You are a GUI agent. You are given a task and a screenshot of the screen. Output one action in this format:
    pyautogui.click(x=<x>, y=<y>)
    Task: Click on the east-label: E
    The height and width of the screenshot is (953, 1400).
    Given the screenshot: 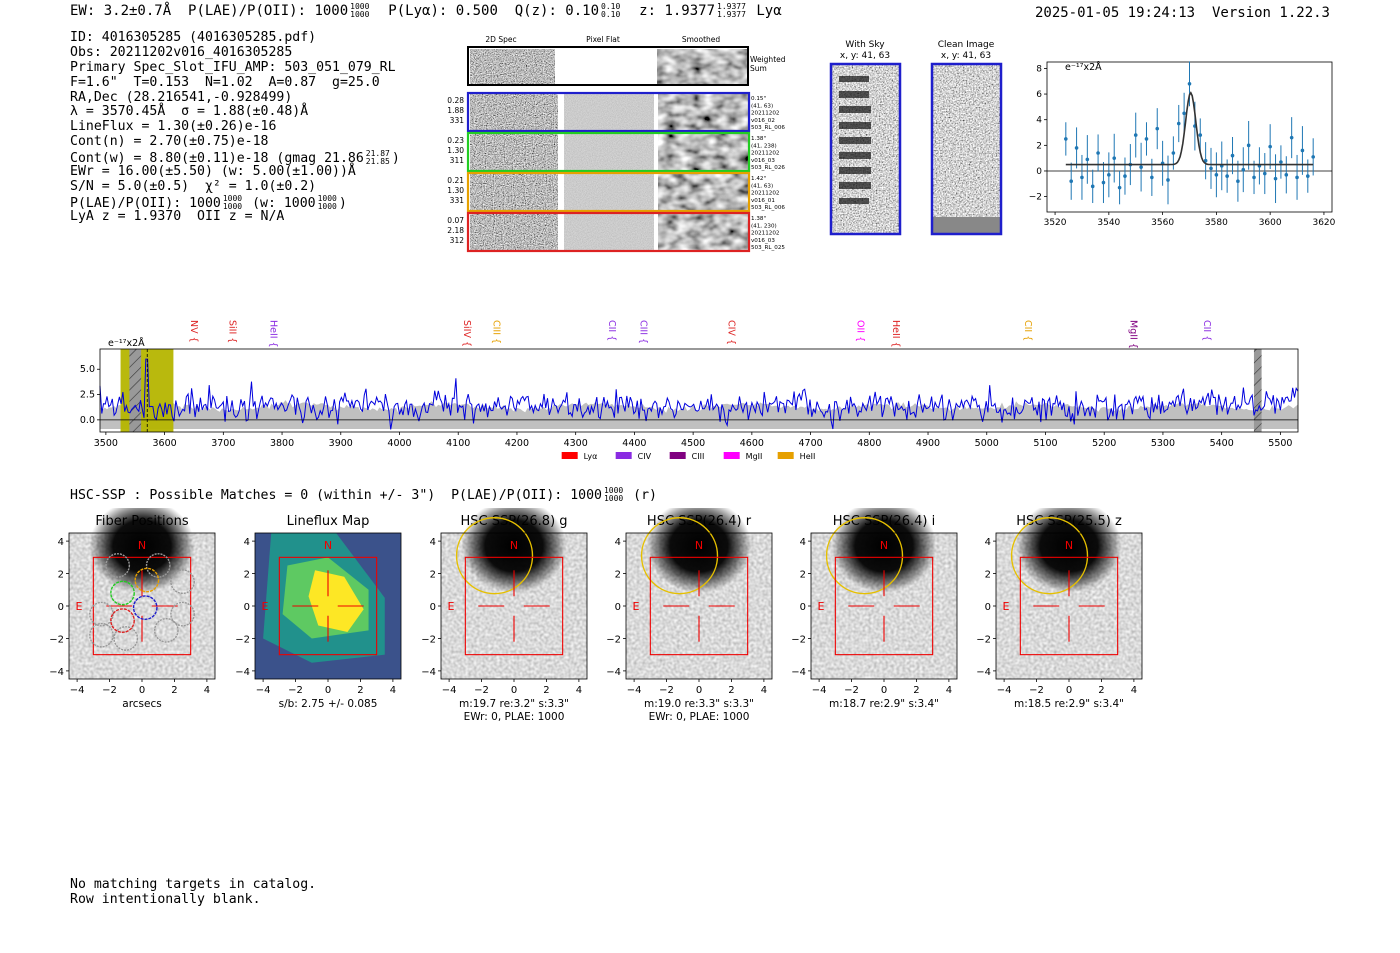 What is the action you would take?
    pyautogui.click(x=78, y=606)
    